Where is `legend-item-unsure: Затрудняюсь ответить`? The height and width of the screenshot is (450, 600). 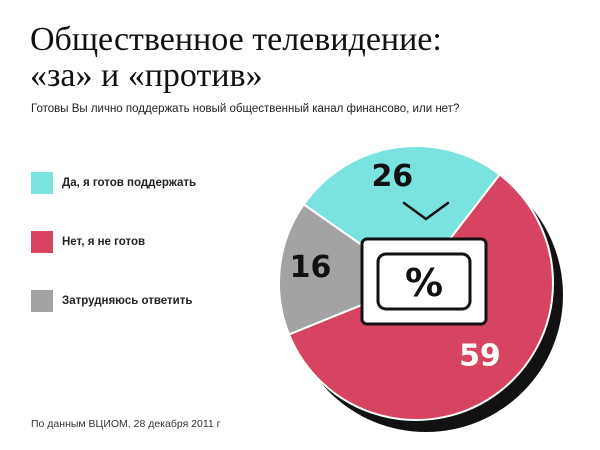
legend-item-unsure: Затрудняюсь ответить is located at coordinates (113, 301).